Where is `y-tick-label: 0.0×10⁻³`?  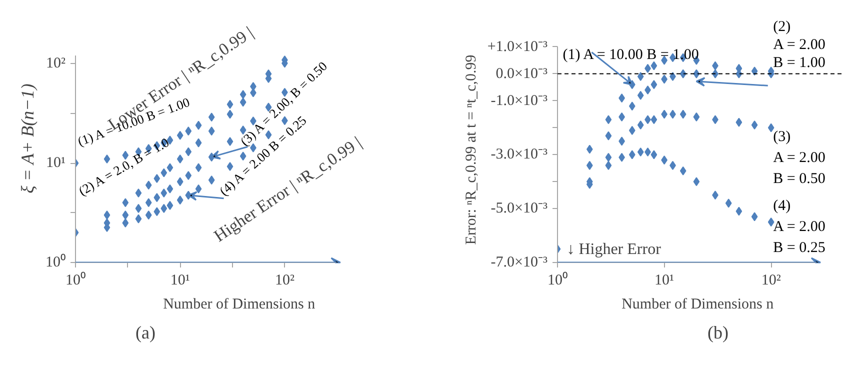
y-tick-label: 0.0×10⁻³ is located at coordinates (522, 74).